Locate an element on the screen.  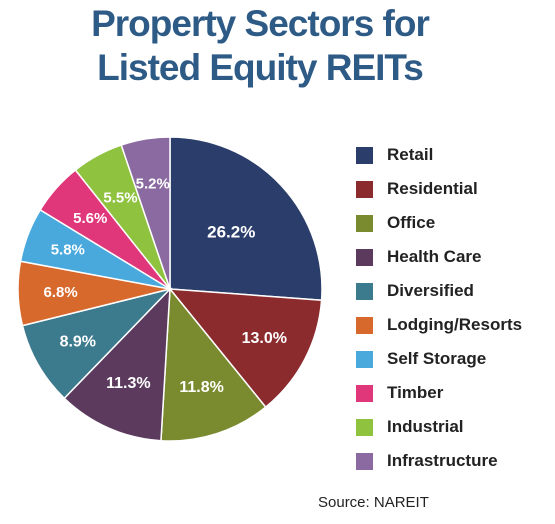
legend-item-diversified: Diversified is located at coordinates (453, 291).